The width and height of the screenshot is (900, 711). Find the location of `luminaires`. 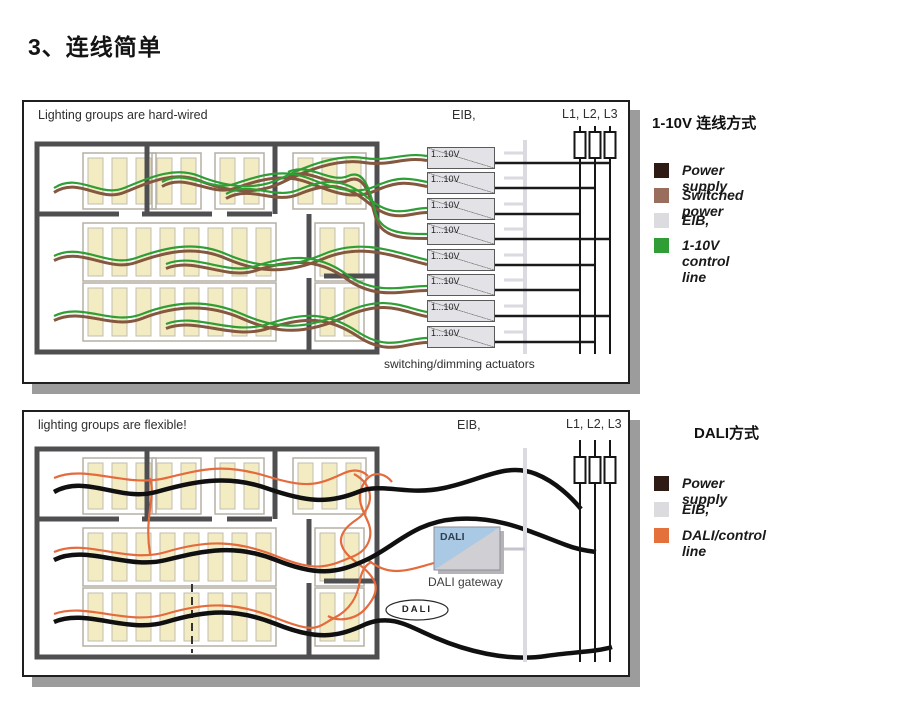

luminaires is located at coordinates (224, 552).